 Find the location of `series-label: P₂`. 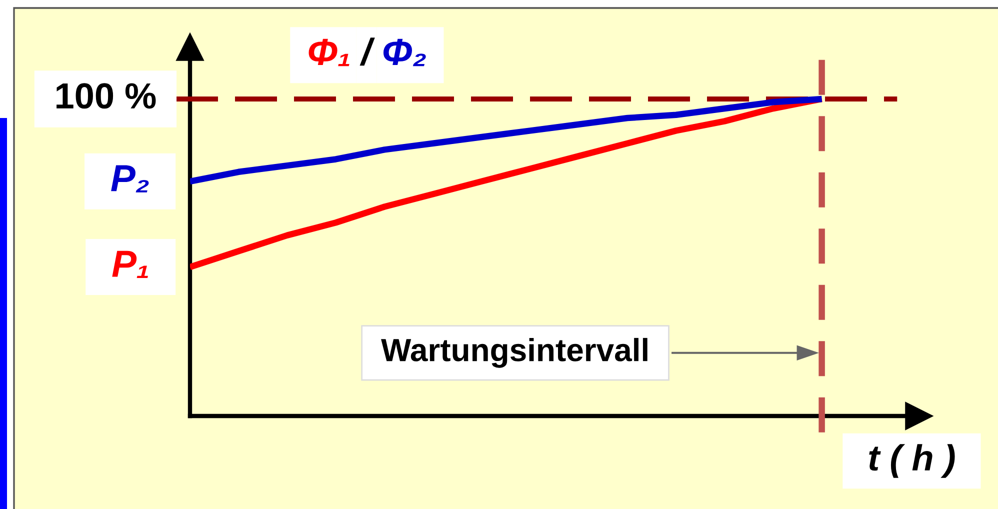

series-label: P₂ is located at coordinates (130, 178).